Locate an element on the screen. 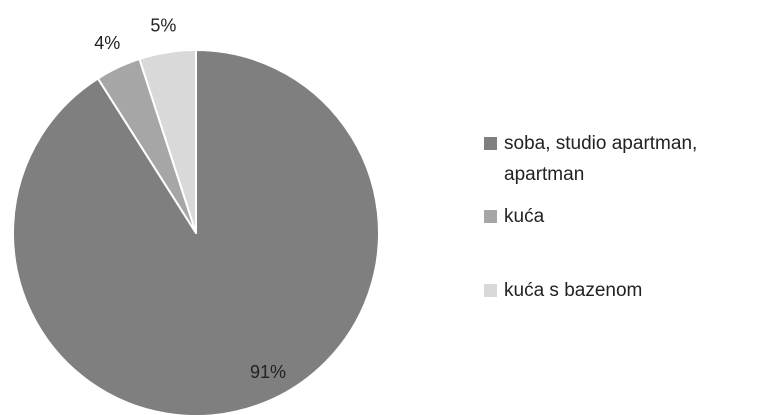  legend-swatch-ku-a-s-bazenom is located at coordinates (490, 290).